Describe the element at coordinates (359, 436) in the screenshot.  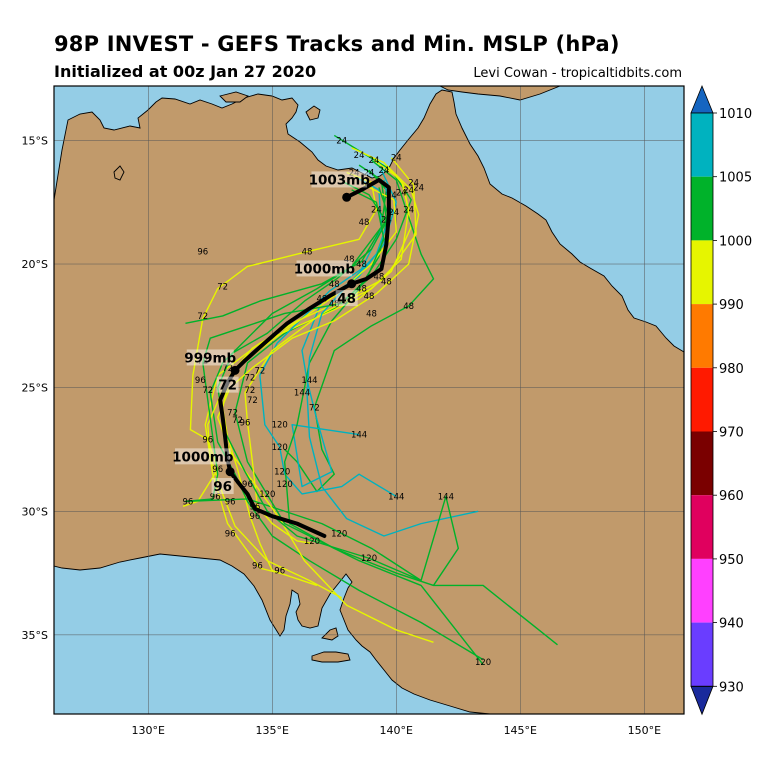
I see `member-hour-label: 144` at that location.